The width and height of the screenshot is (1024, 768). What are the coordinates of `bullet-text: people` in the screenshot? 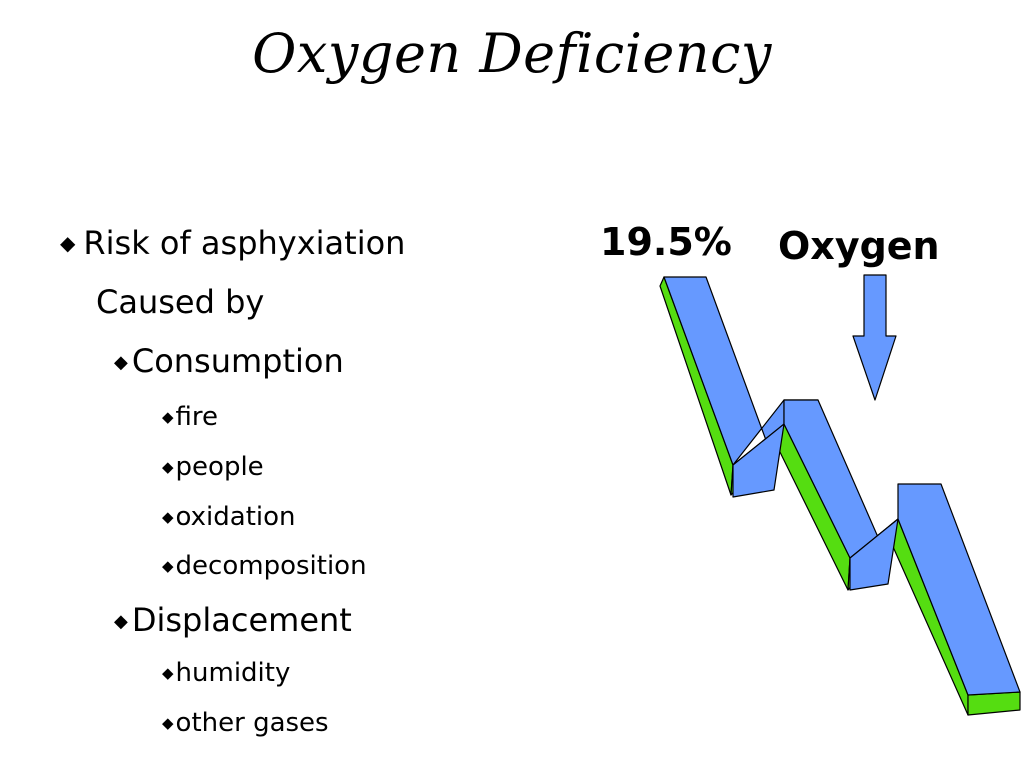 It's located at (219, 467).